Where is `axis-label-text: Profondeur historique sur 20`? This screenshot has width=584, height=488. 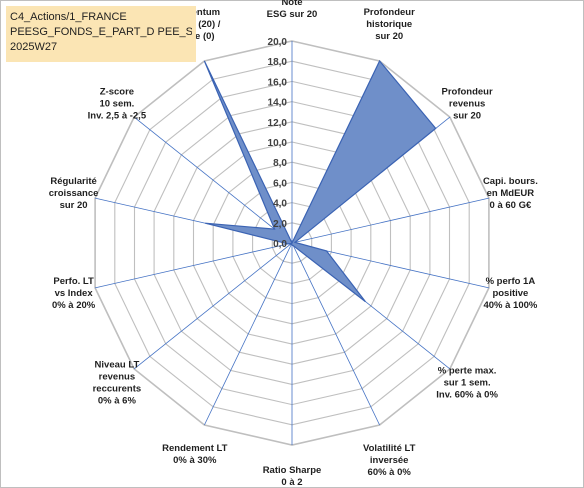 axis-label-text: Profondeur historique sur 20 is located at coordinates (389, 24).